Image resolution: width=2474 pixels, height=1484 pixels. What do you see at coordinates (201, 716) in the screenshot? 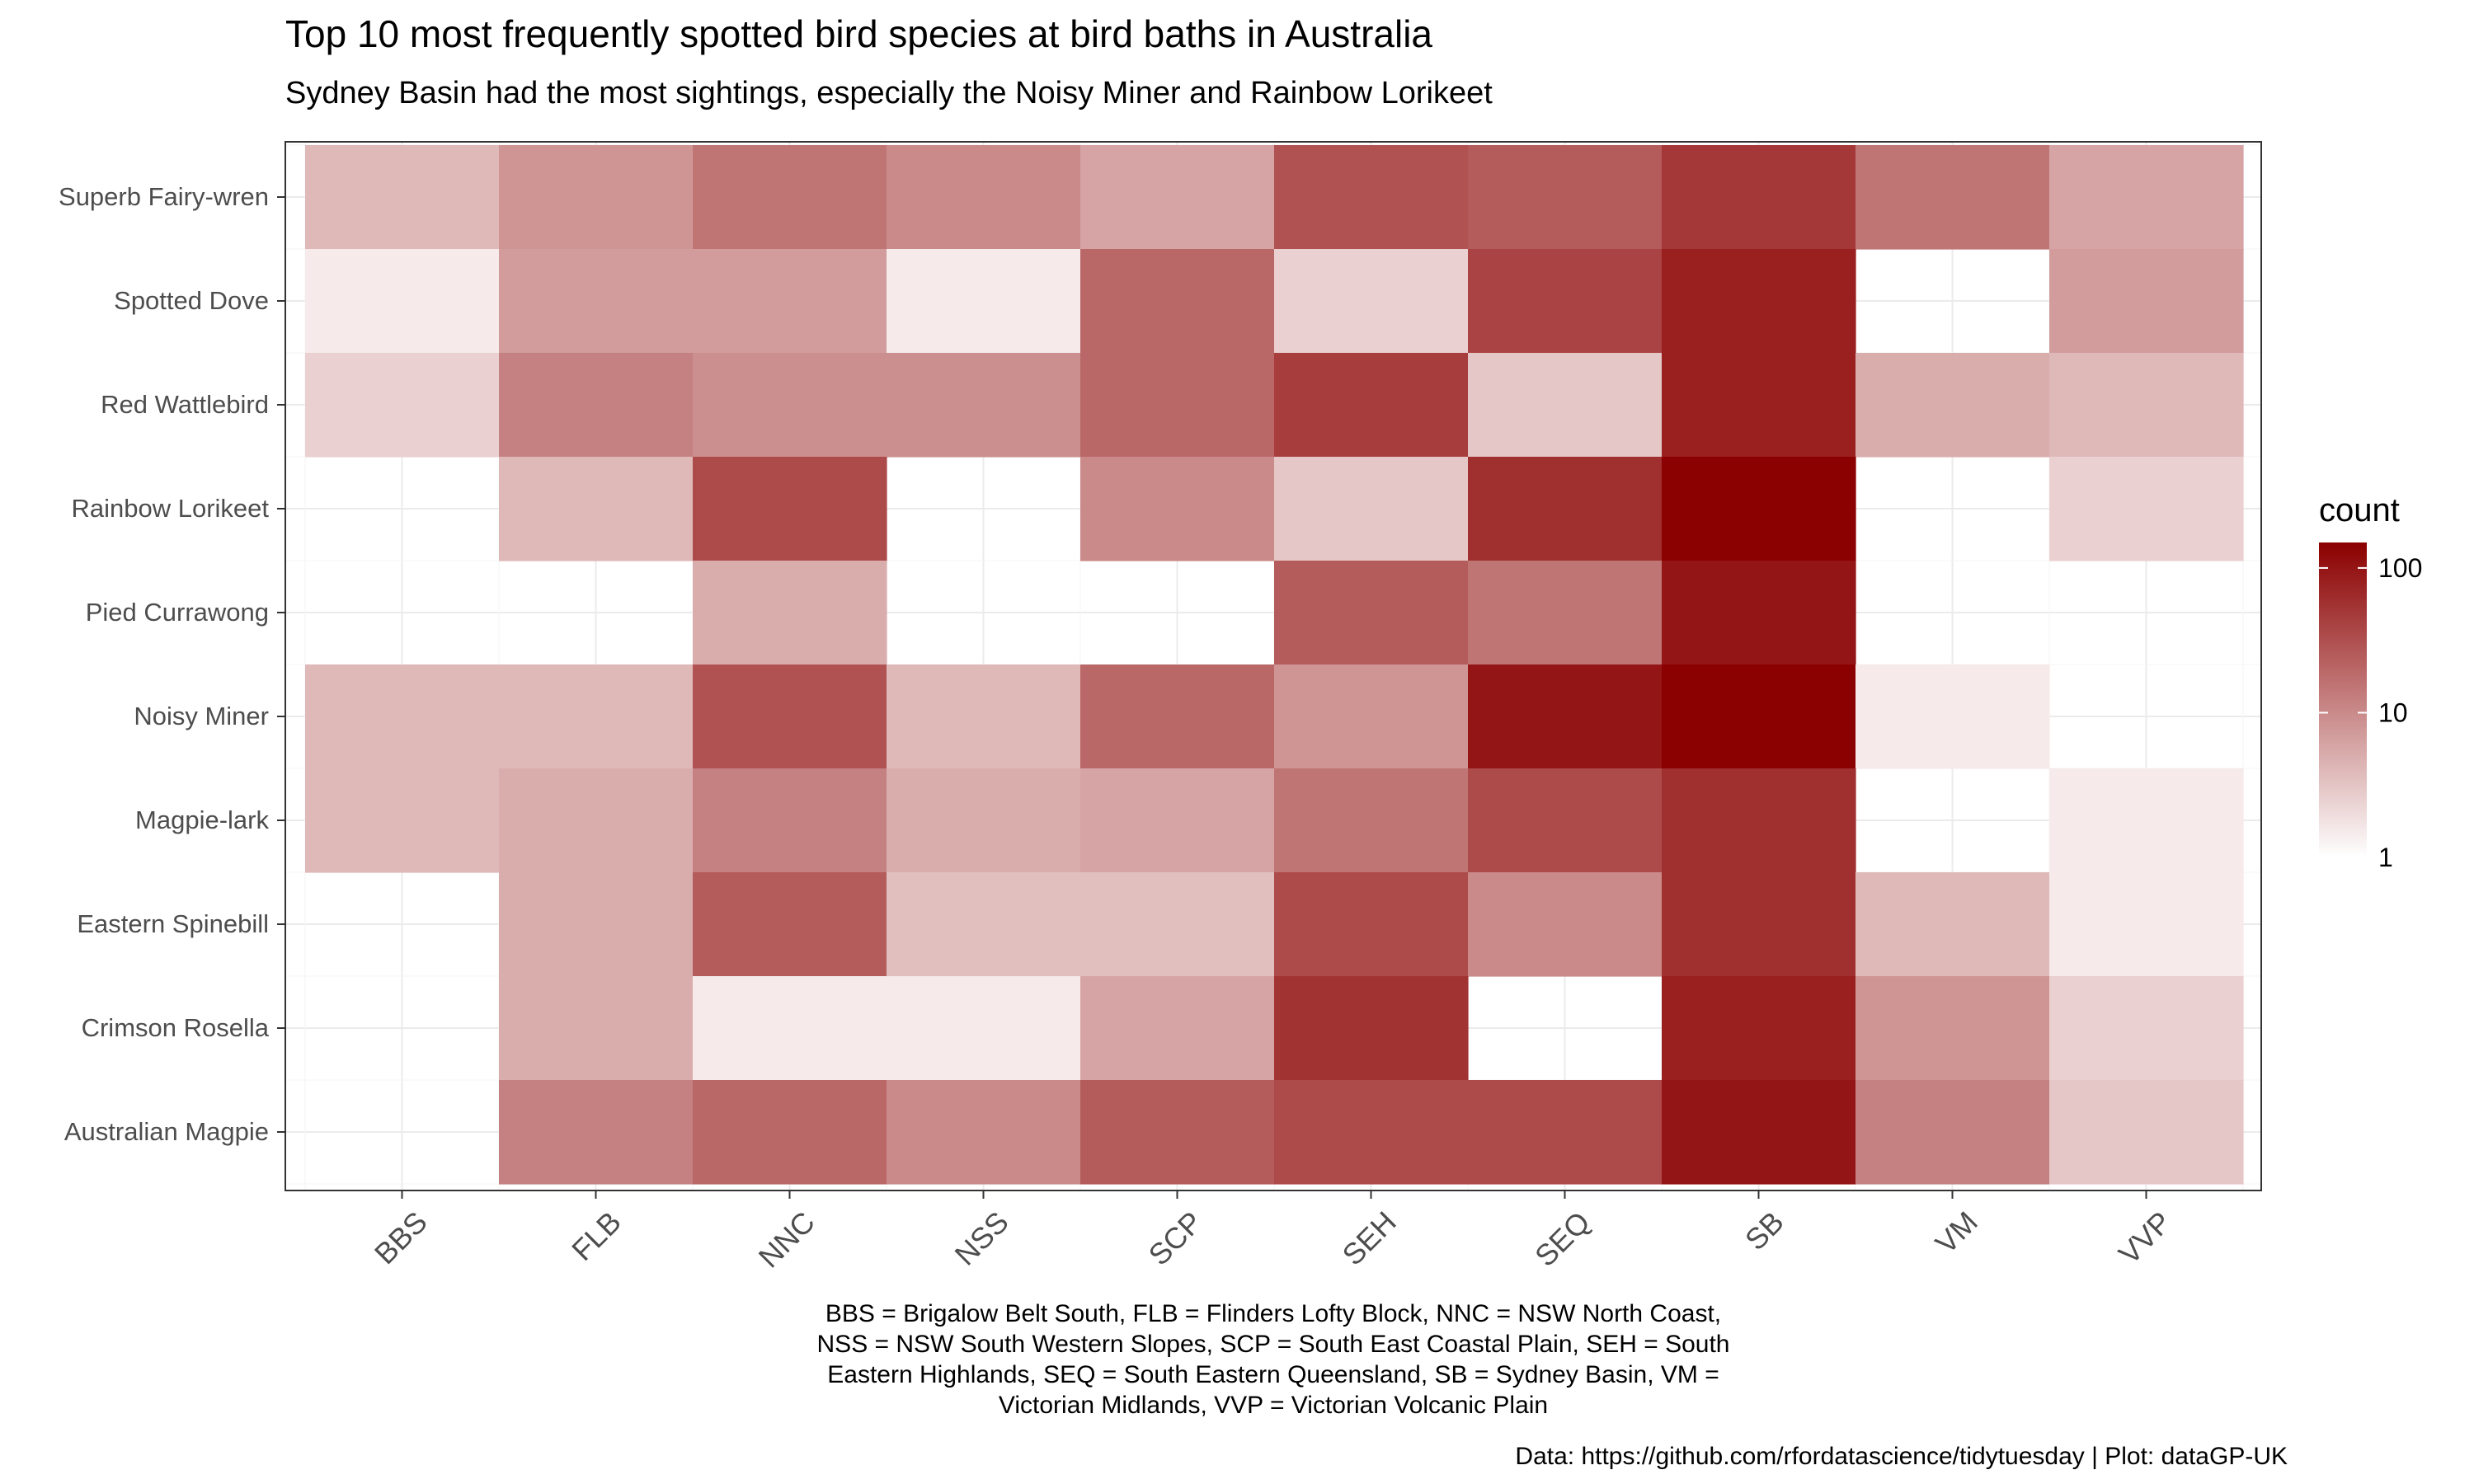
I see `y-tick-label: Noisy Miner` at bounding box center [201, 716].